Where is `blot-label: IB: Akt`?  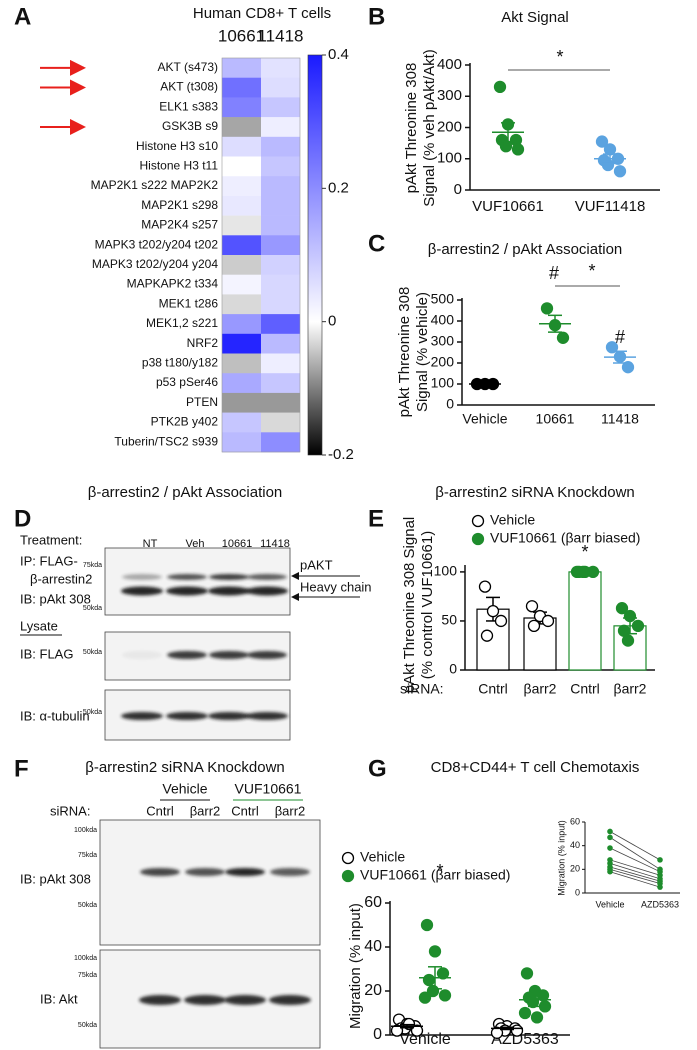
blot-label: IB: Akt is located at coordinates (59, 998).